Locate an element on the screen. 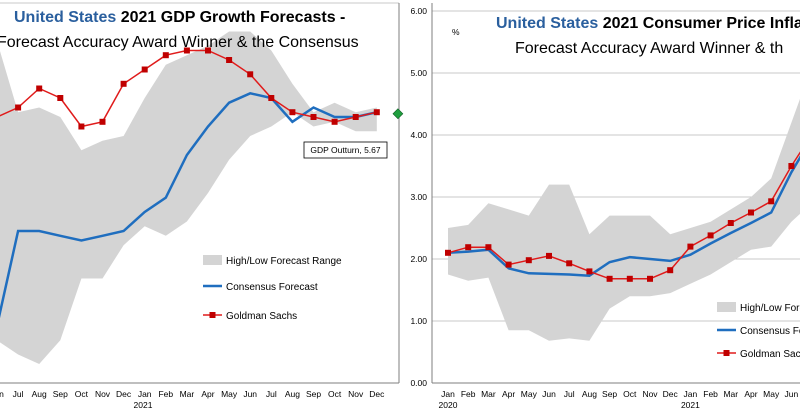 This screenshot has width=800, height=419. cpi-y-unit-label: % is located at coordinates (456, 32).